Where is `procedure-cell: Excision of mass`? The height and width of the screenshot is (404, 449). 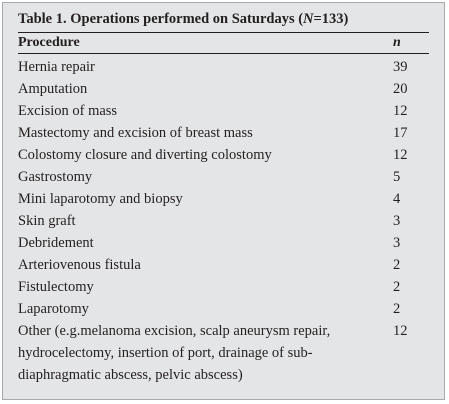 procedure-cell: Excision of mass is located at coordinates (68, 111).